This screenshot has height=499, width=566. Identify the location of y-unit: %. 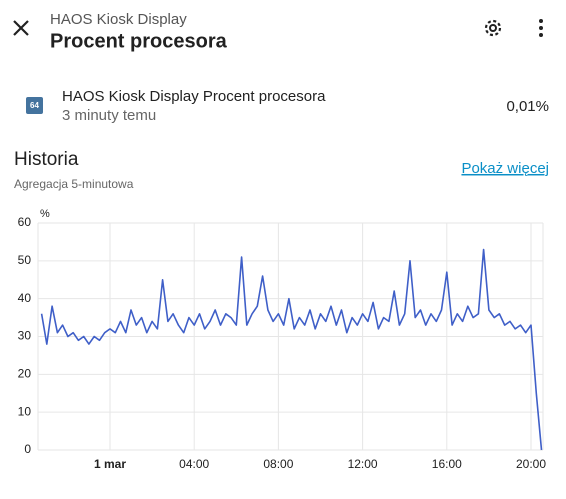
(45, 214).